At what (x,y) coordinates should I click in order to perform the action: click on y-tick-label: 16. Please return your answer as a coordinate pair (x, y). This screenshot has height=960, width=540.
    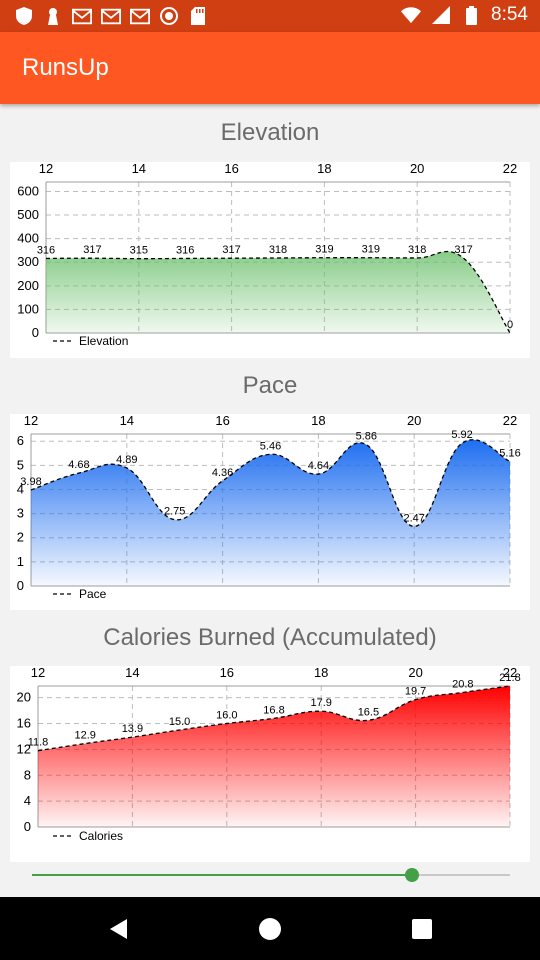
    Looking at the image, I should click on (24, 723).